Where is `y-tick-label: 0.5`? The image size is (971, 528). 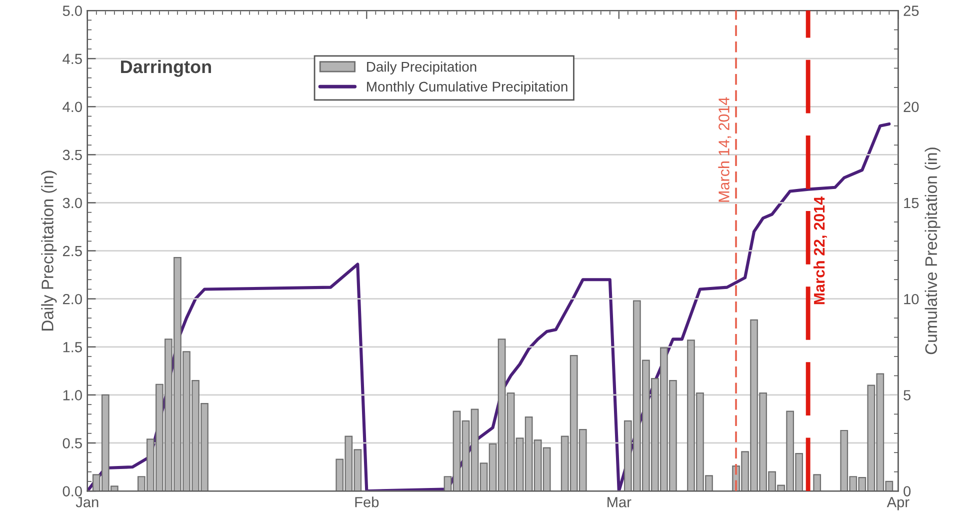
y-tick-label: 0.5 is located at coordinates (72, 443).